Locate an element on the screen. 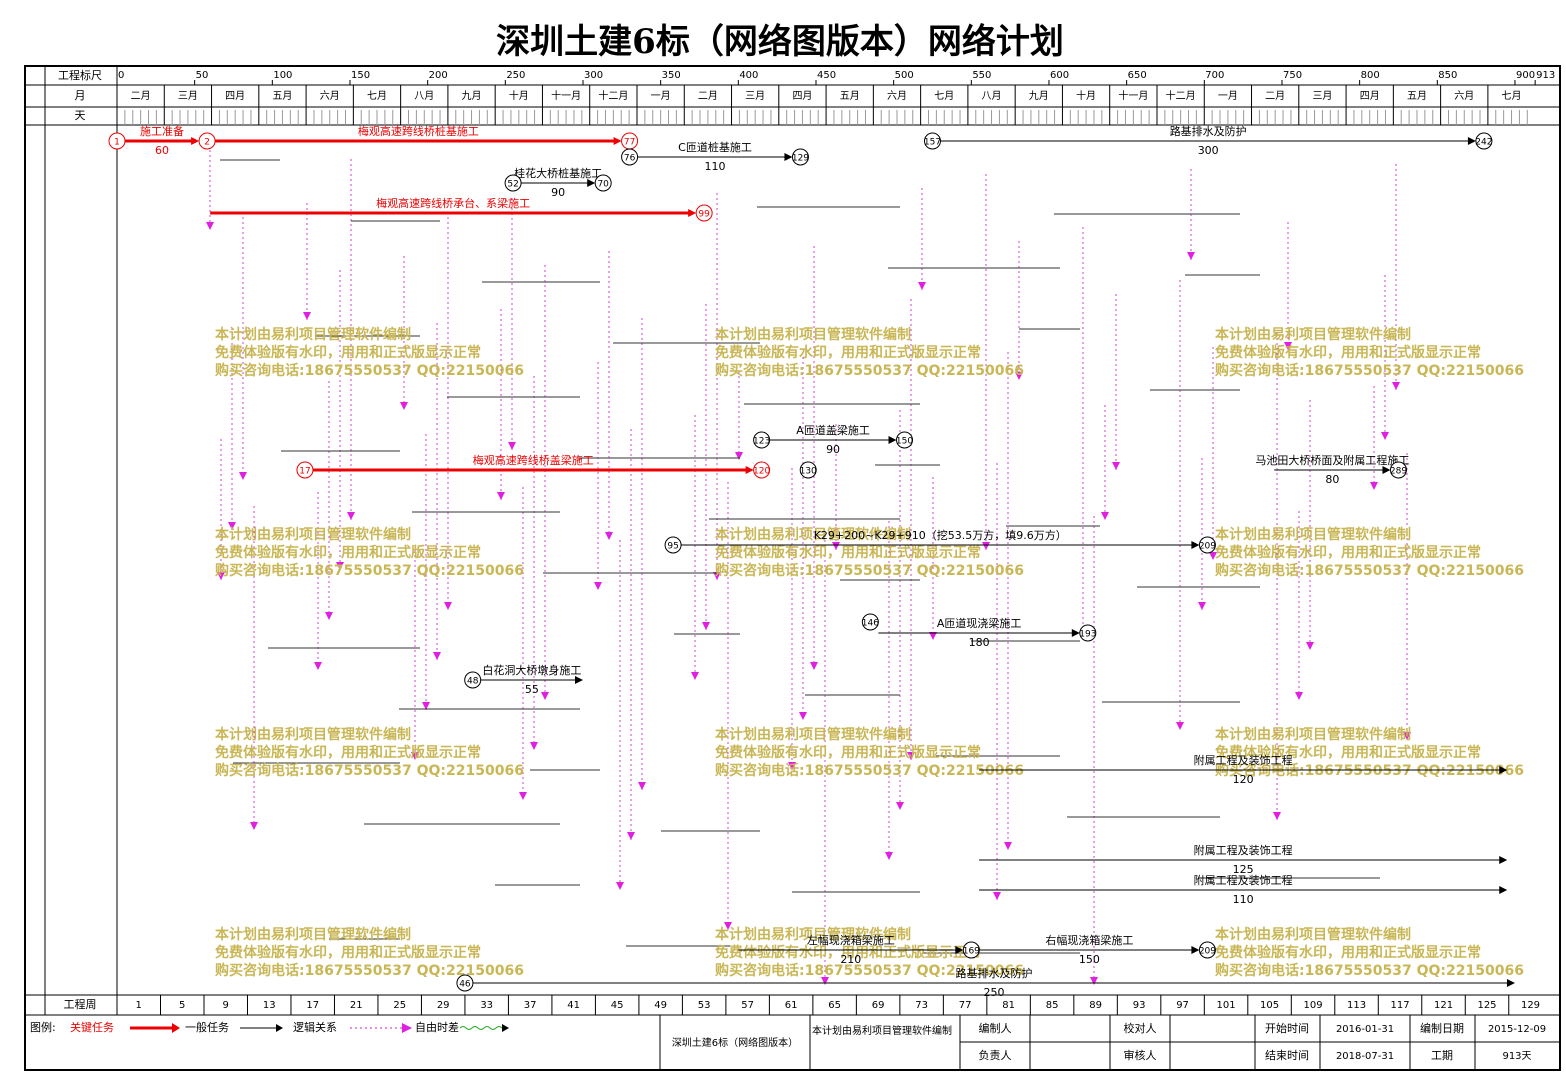  week-label: 33 is located at coordinates (486, 1005).